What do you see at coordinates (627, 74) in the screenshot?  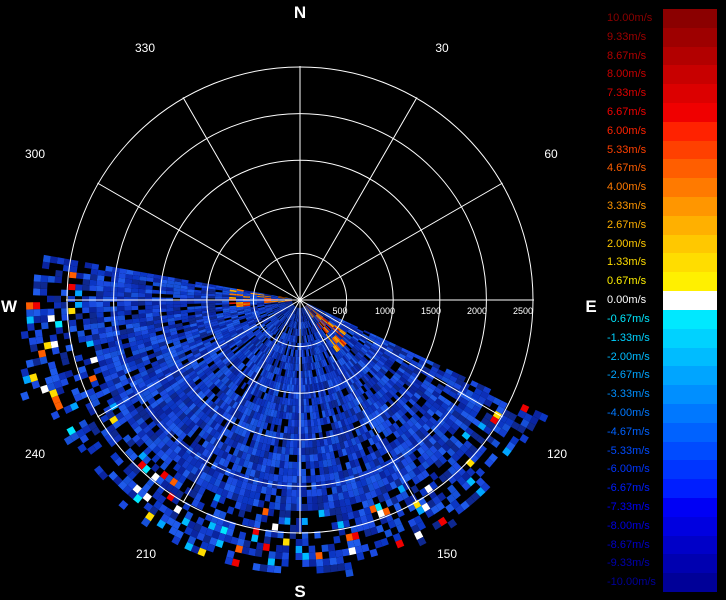 I see `legend-label: 8.00m/s` at bounding box center [627, 74].